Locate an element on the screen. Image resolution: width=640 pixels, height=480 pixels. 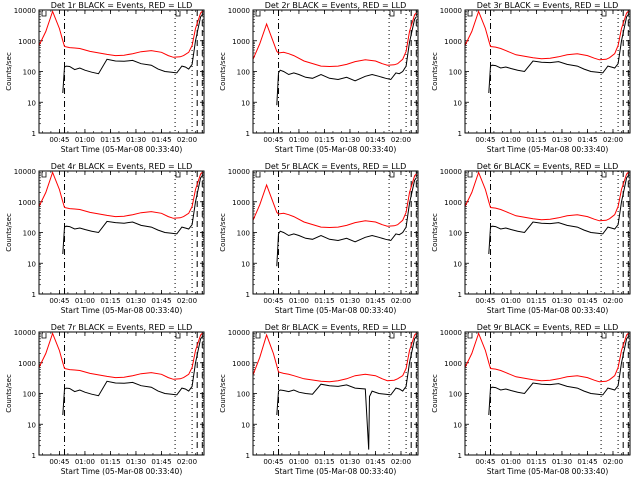
x-tick-label: 01:15 is located at coordinates (324, 140).